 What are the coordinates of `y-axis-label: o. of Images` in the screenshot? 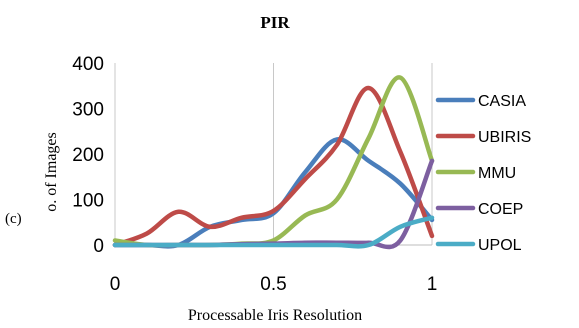 It's located at (51, 172).